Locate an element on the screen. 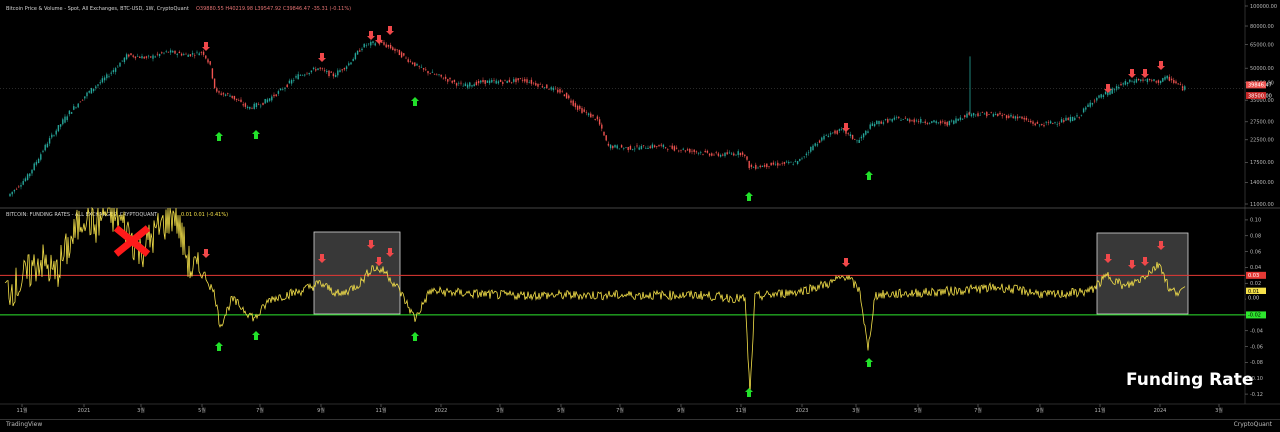  x-tick-label: 2022 is located at coordinates (441, 411).